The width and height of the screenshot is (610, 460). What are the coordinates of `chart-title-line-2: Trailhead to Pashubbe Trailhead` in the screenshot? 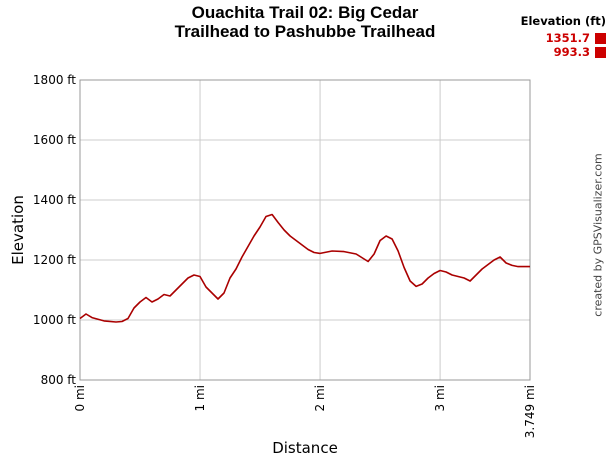 It's located at (305, 31).